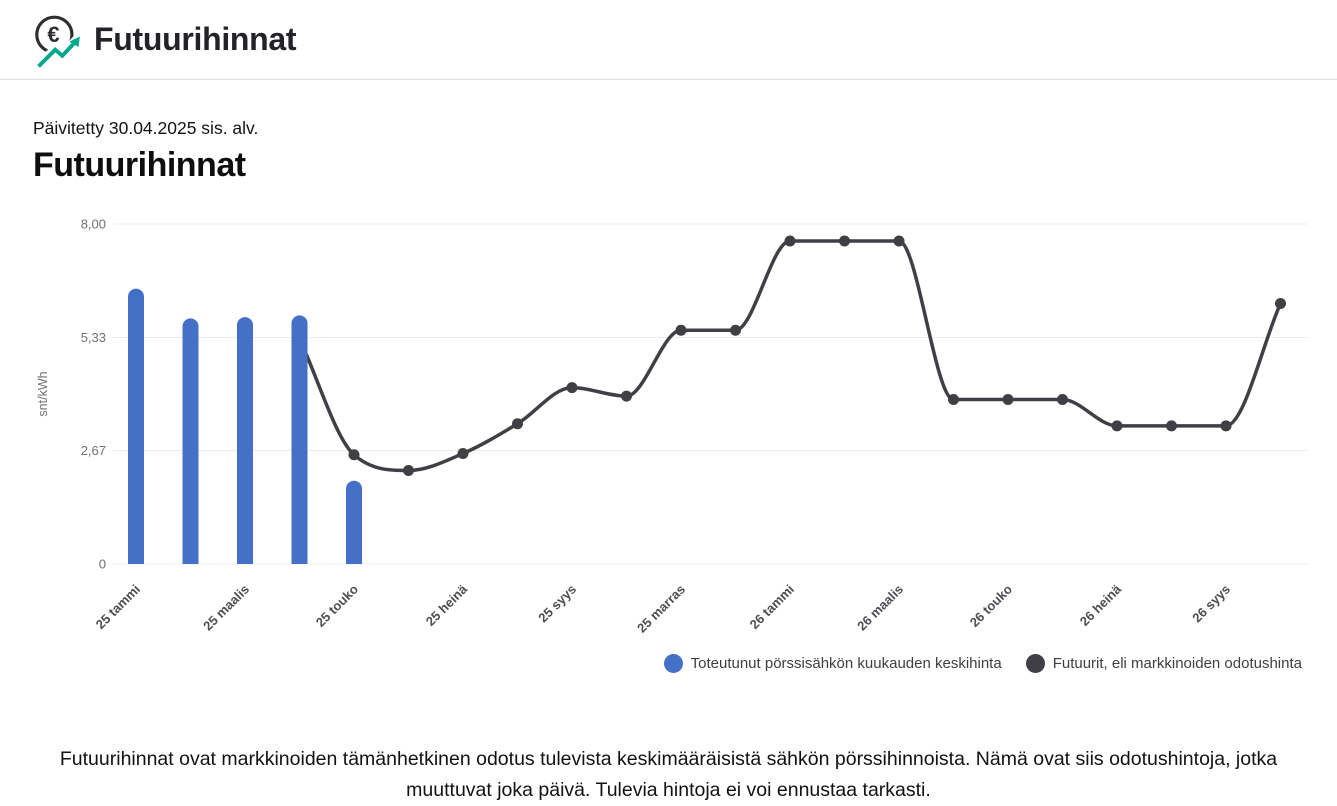  What do you see at coordinates (991, 605) in the screenshot?
I see `x-tick-label: 26 touko` at bounding box center [991, 605].